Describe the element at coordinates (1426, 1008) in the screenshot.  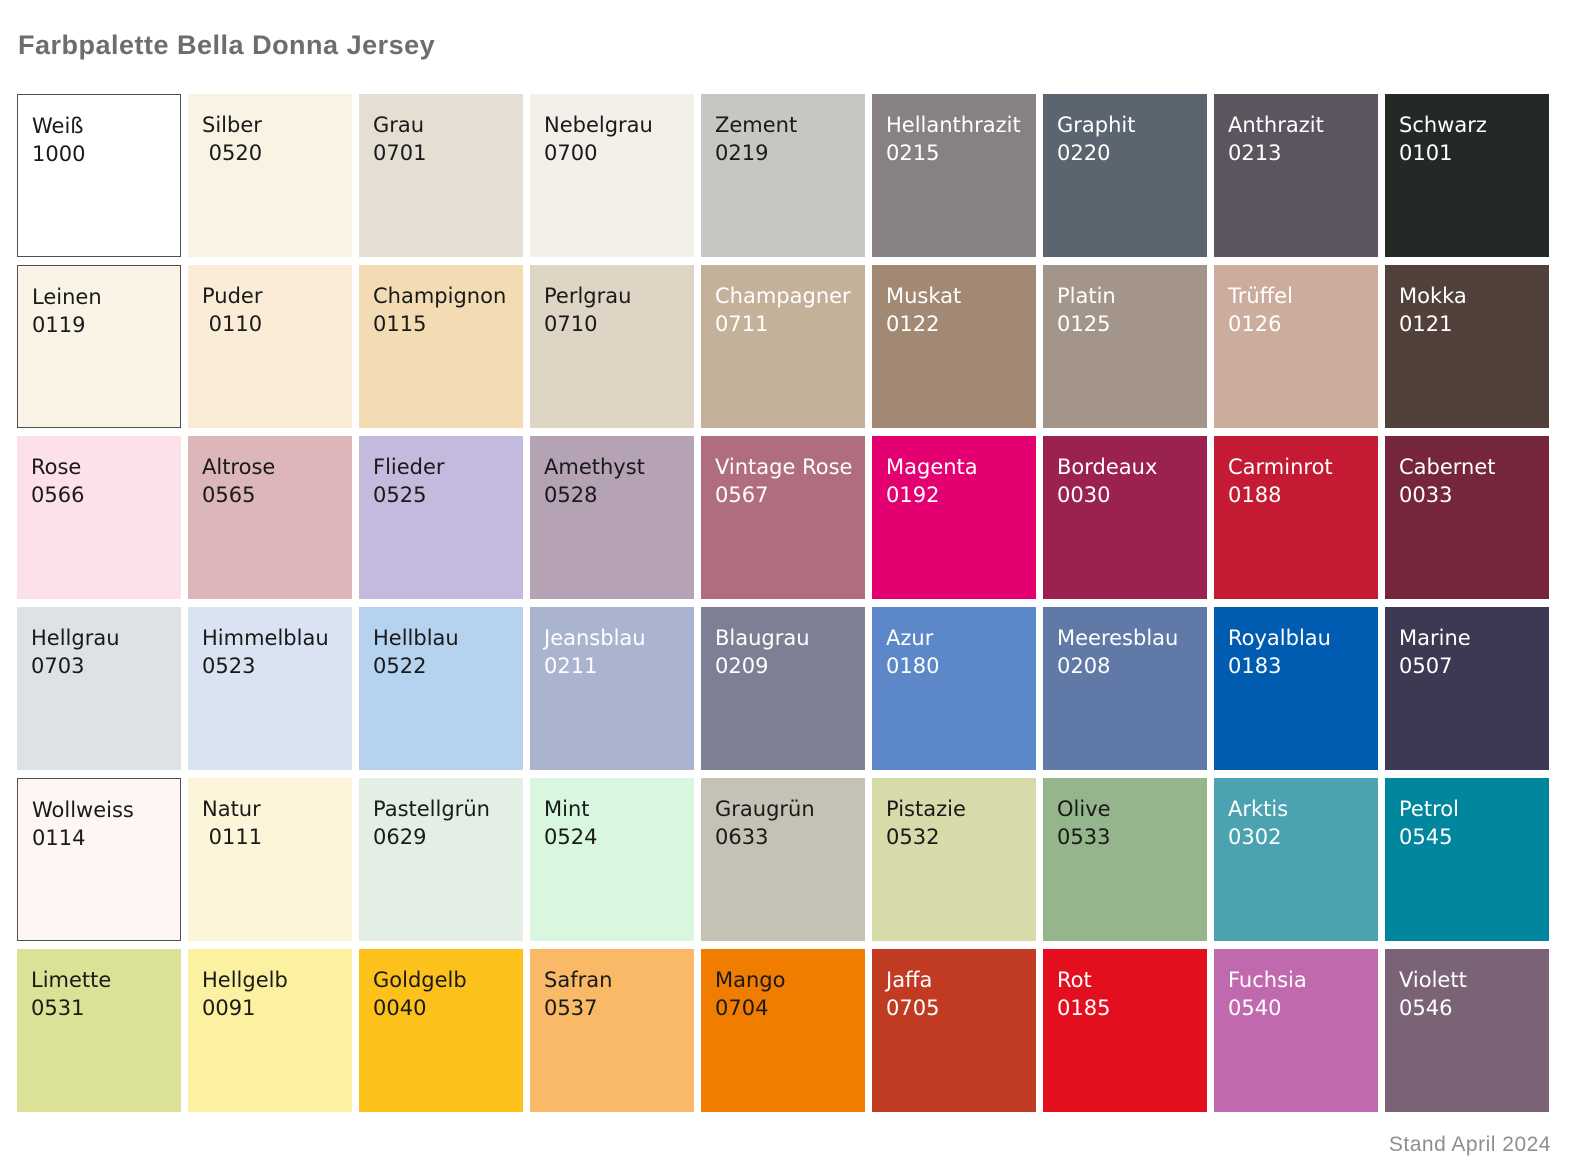
I see `color-code: 0546` at that location.